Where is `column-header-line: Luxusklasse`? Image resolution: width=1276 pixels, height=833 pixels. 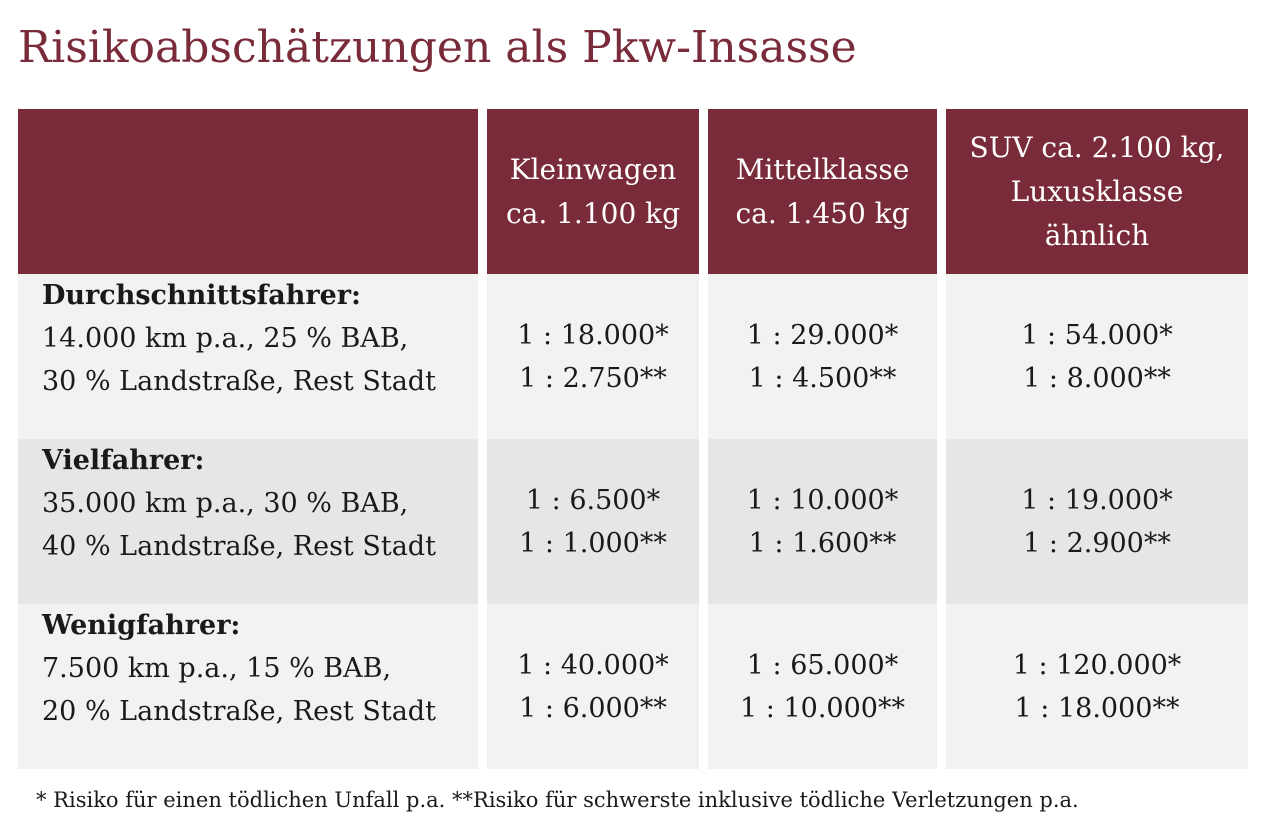 column-header-line: Luxusklasse is located at coordinates (1097, 191).